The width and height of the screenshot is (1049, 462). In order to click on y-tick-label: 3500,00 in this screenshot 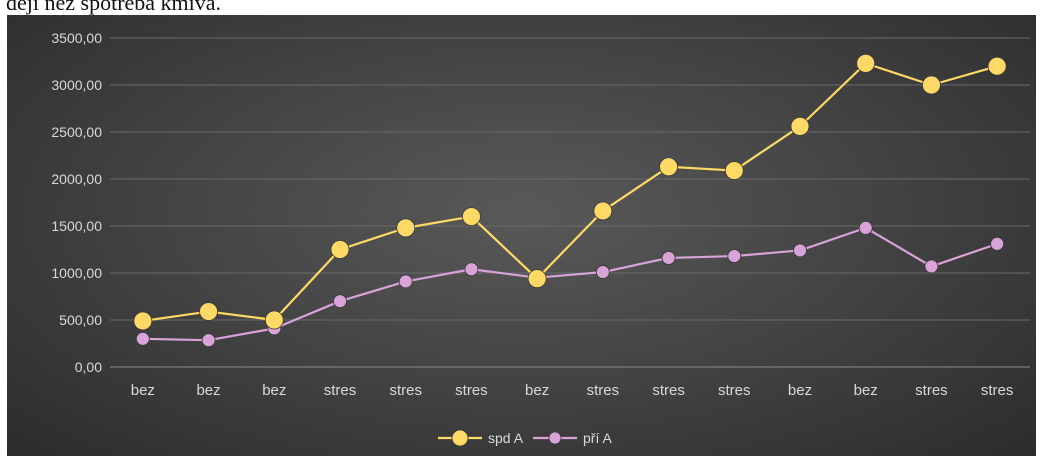, I will do `click(76, 38)`.